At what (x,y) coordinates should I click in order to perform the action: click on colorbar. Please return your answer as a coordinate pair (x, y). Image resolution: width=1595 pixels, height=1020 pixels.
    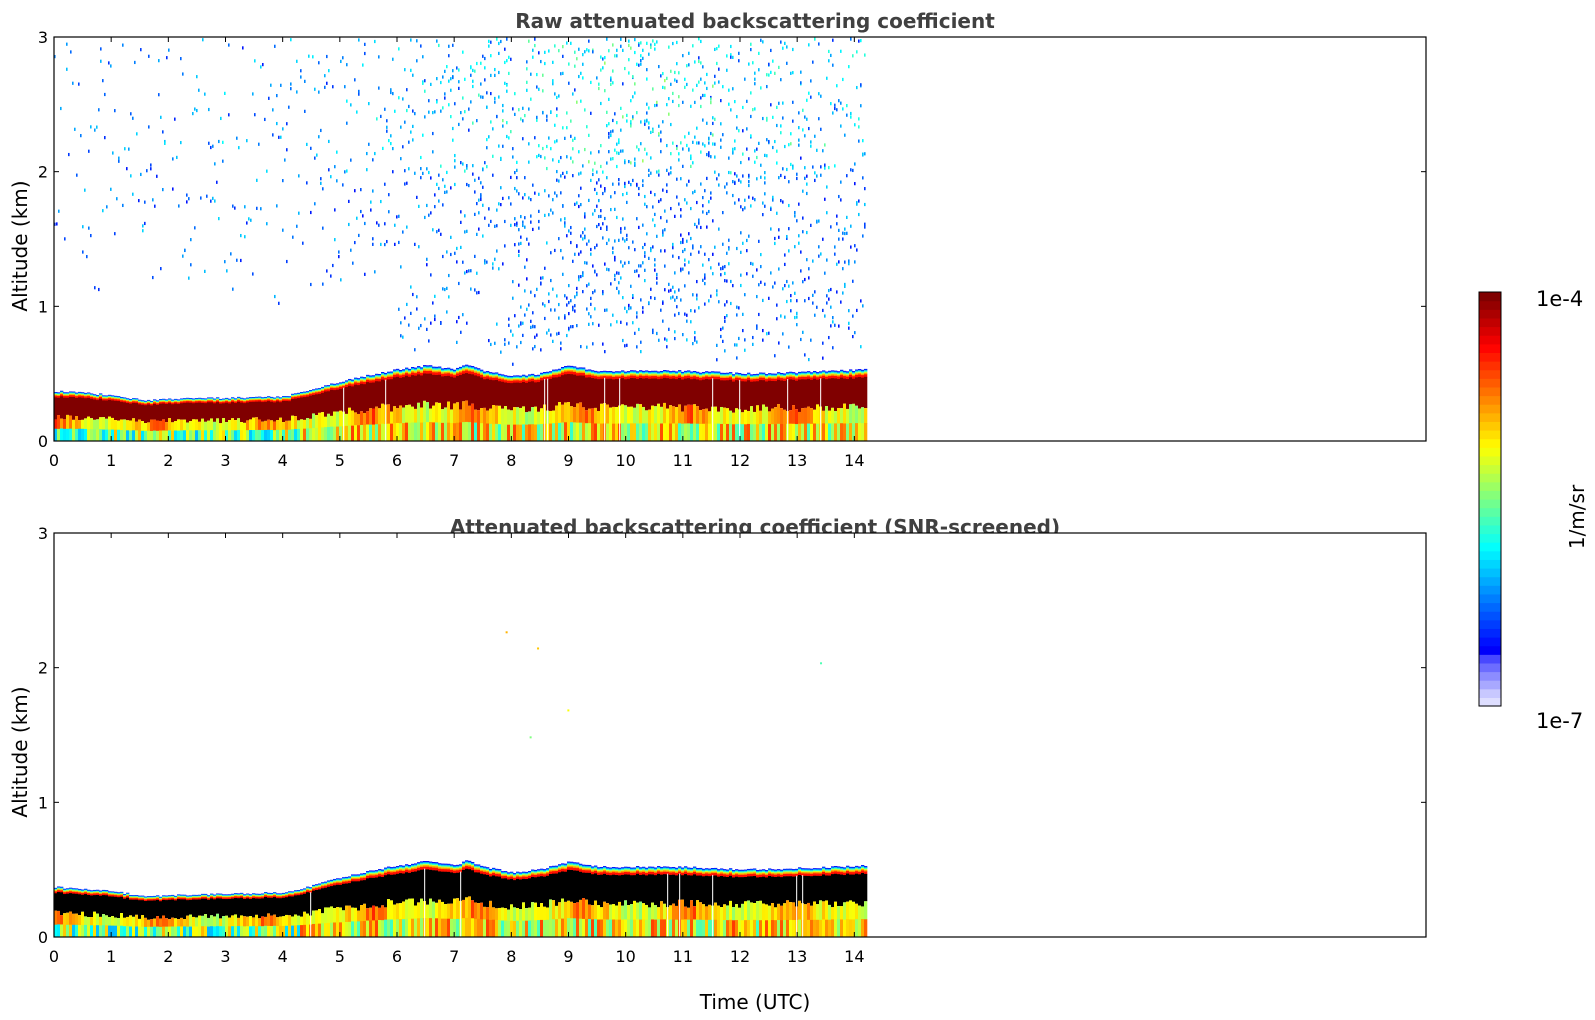
    Looking at the image, I should click on (1490, 499).